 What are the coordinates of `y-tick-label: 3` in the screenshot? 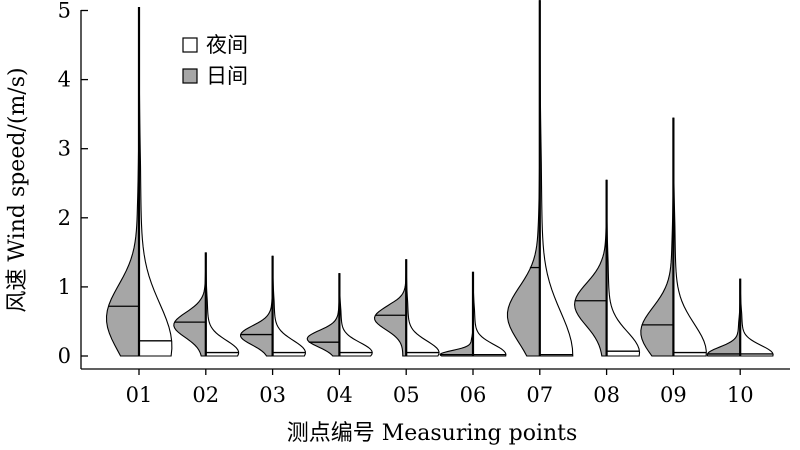 It's located at (64, 149).